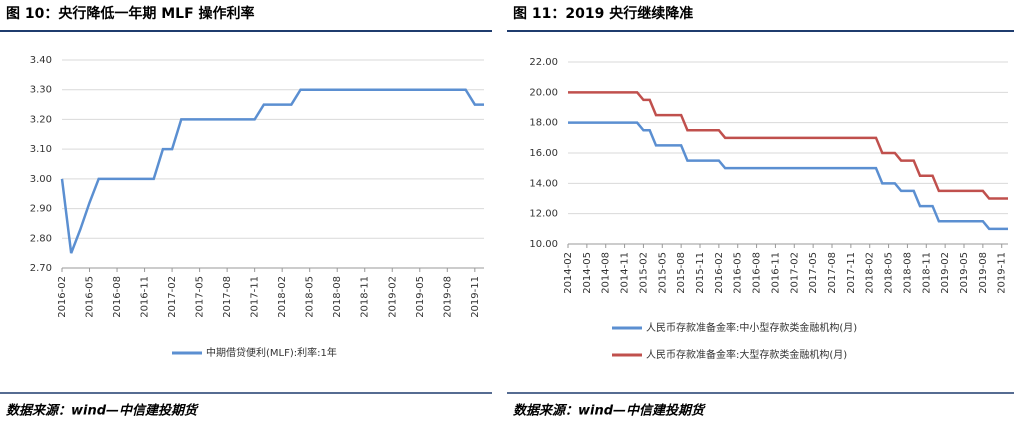  Describe the element at coordinates (746, 354) in the screenshot. I see `legend-label: 人民币存款准备金率:大型存款类金融机构(月)` at that location.